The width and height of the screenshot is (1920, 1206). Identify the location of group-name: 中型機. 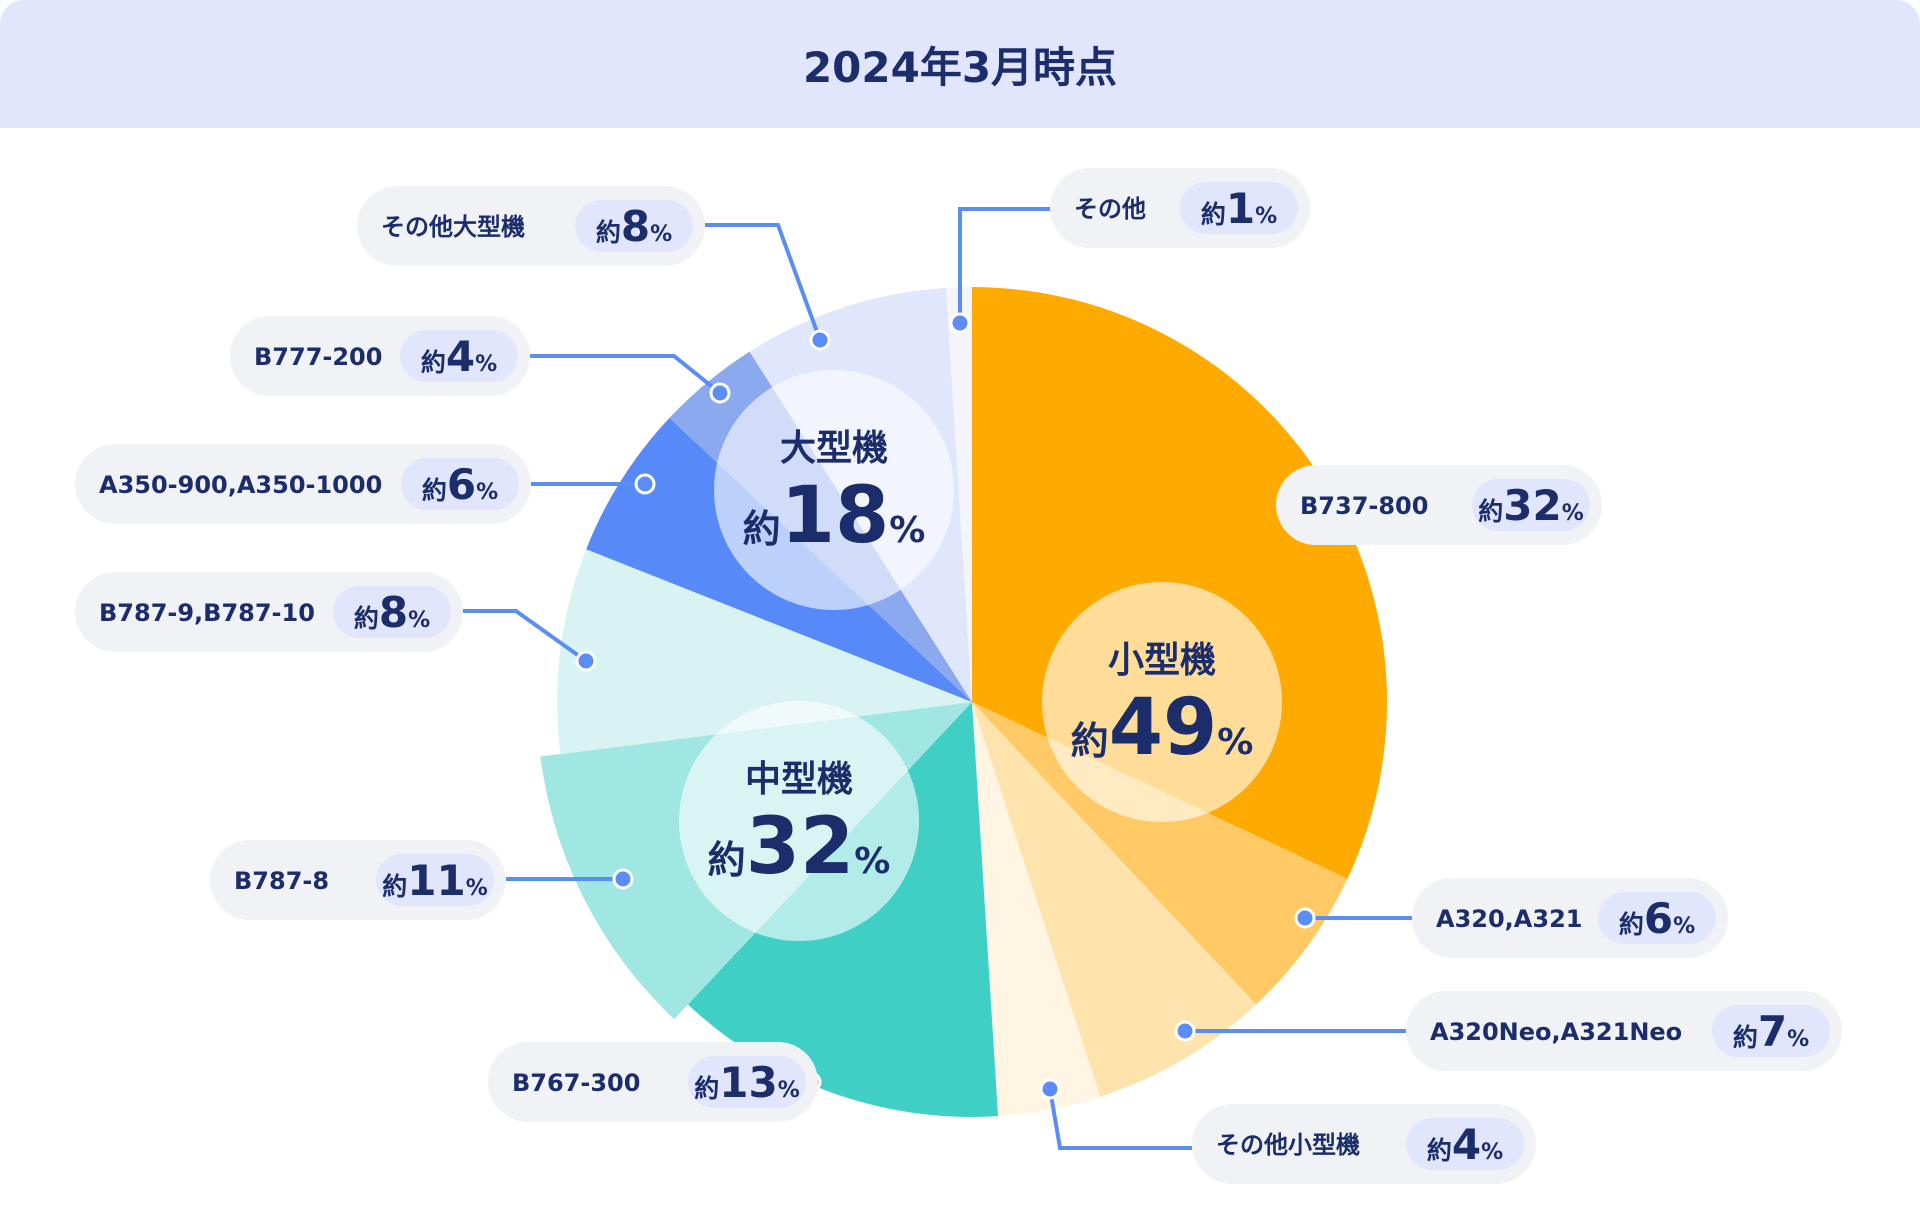
(799, 779).